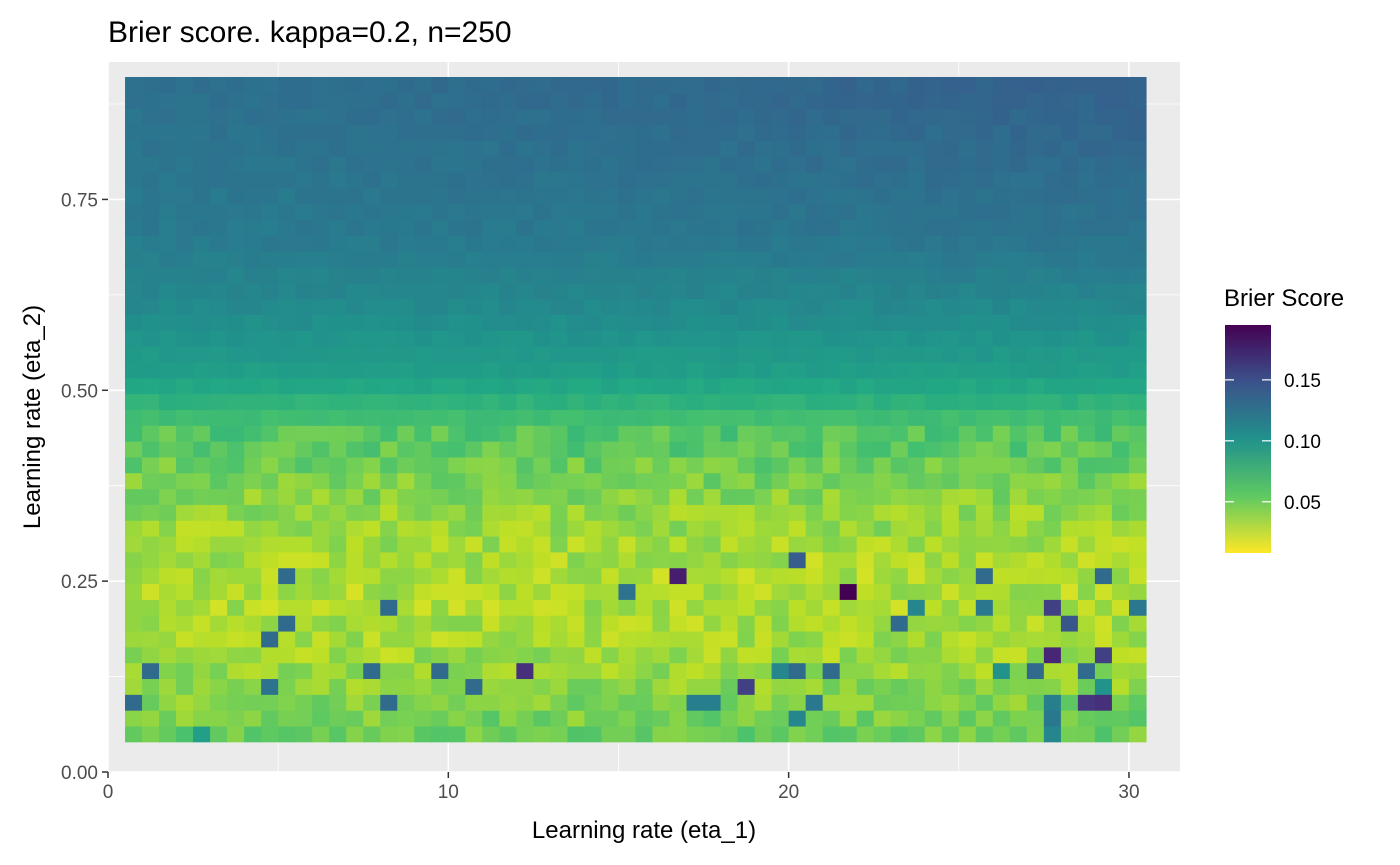  Describe the element at coordinates (1248, 439) in the screenshot. I see `legend-colorbar` at that location.